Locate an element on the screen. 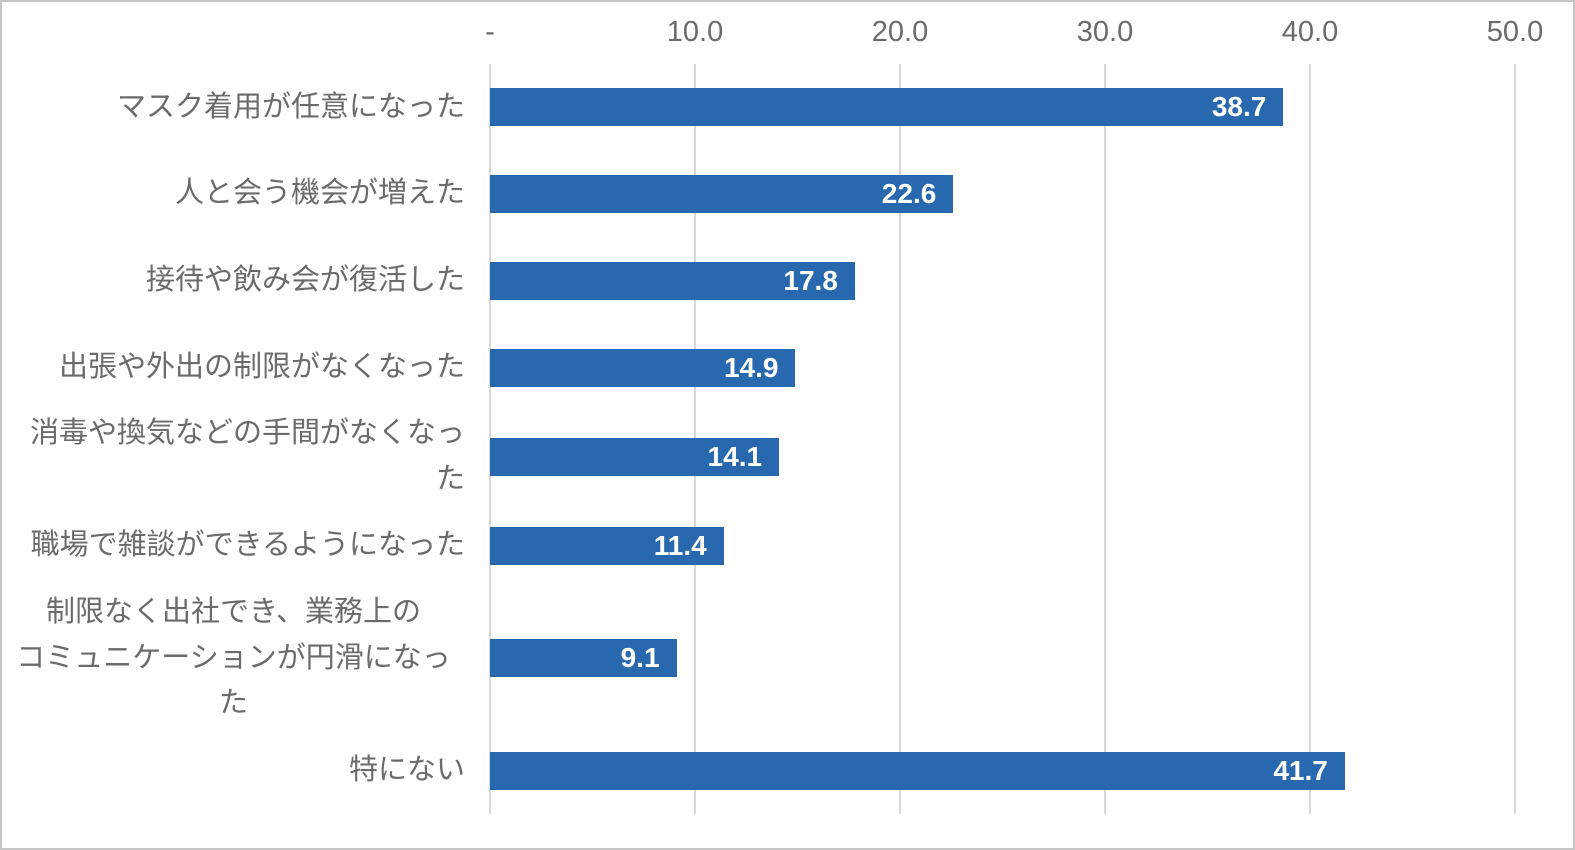 The height and width of the screenshot is (850, 1575). bar: 14.1 is located at coordinates (635, 457).